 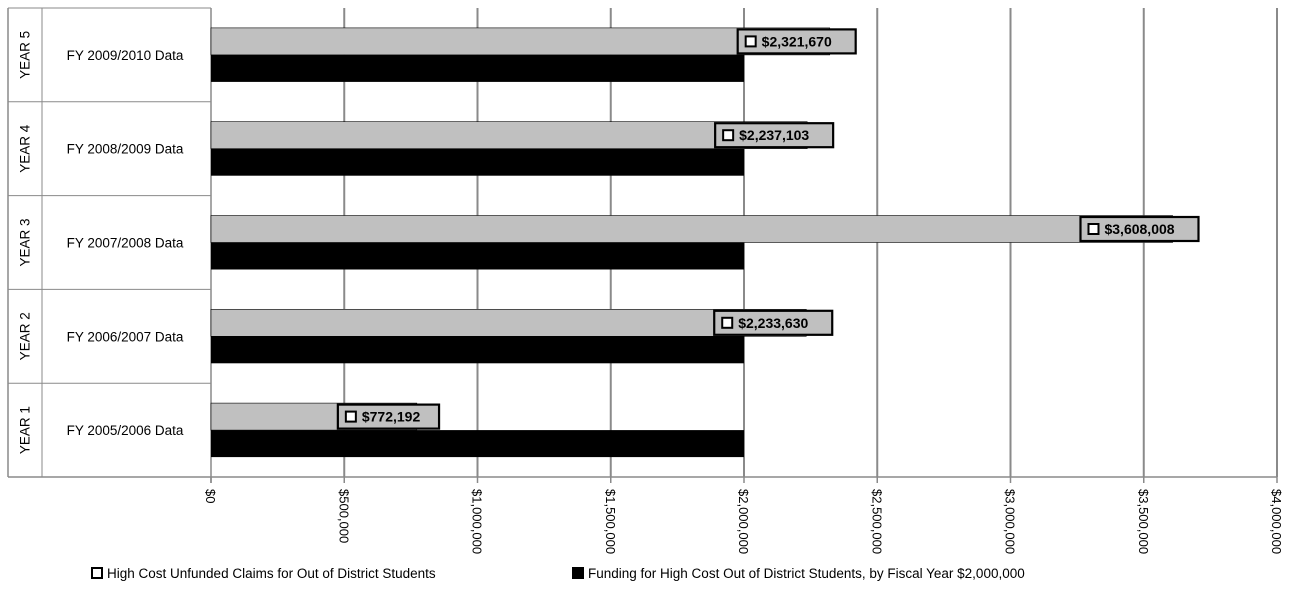 What do you see at coordinates (391, 417) in the screenshot?
I see `value-label-1: $772,192` at bounding box center [391, 417].